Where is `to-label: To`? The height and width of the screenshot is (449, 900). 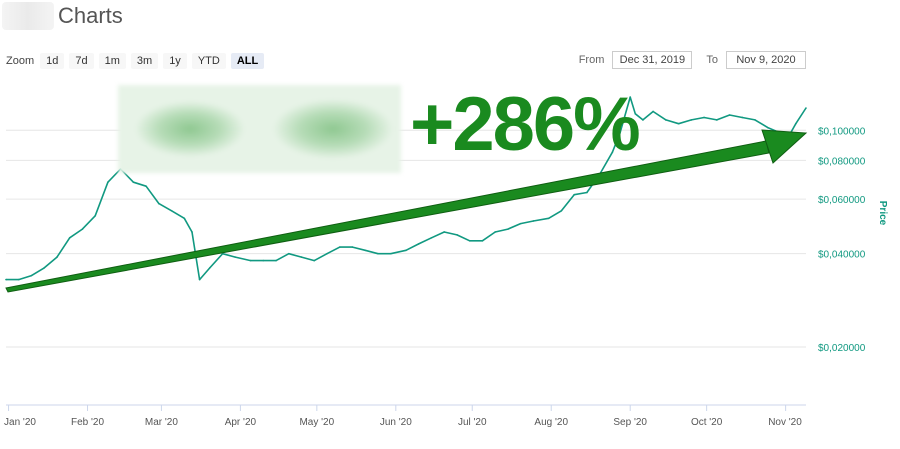
to-label: To is located at coordinates (712, 60).